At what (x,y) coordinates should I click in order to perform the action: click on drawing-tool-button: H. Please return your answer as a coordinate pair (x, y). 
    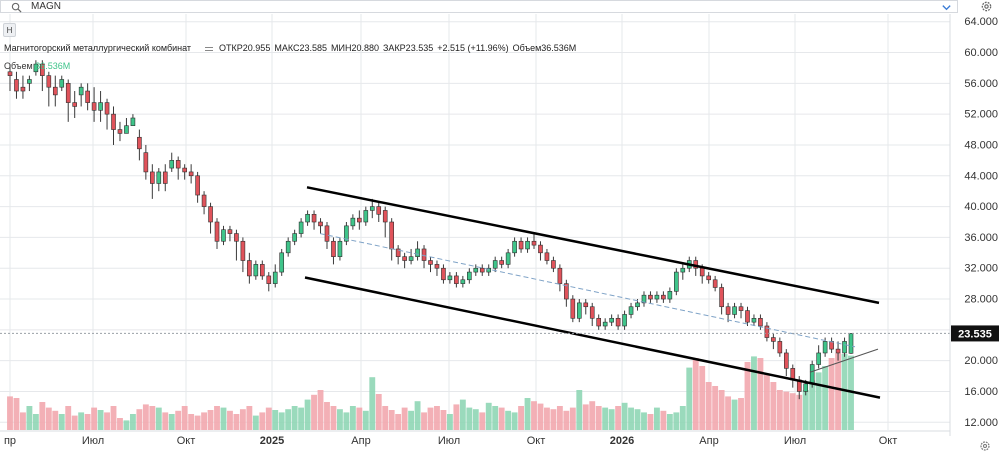
    Looking at the image, I should click on (9, 30).